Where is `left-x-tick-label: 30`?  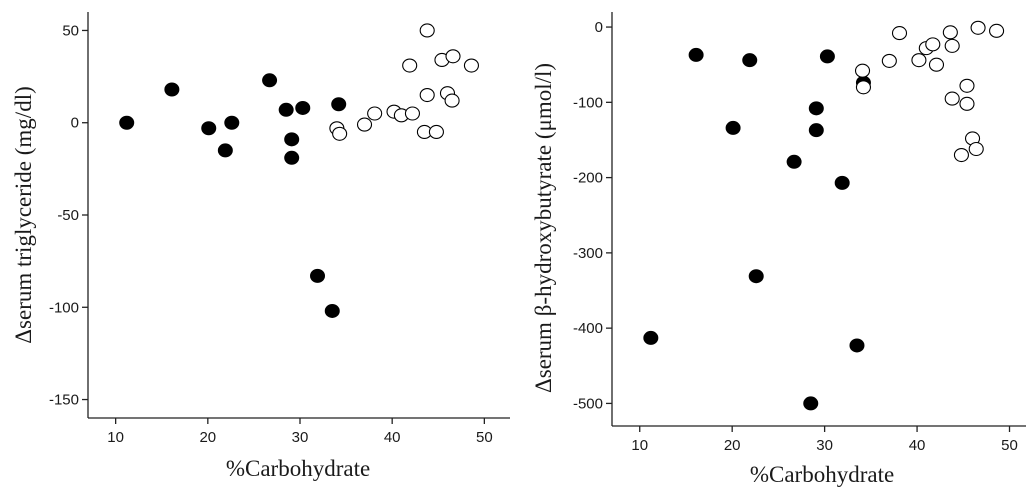
left-x-tick-label: 30 is located at coordinates (300, 437).